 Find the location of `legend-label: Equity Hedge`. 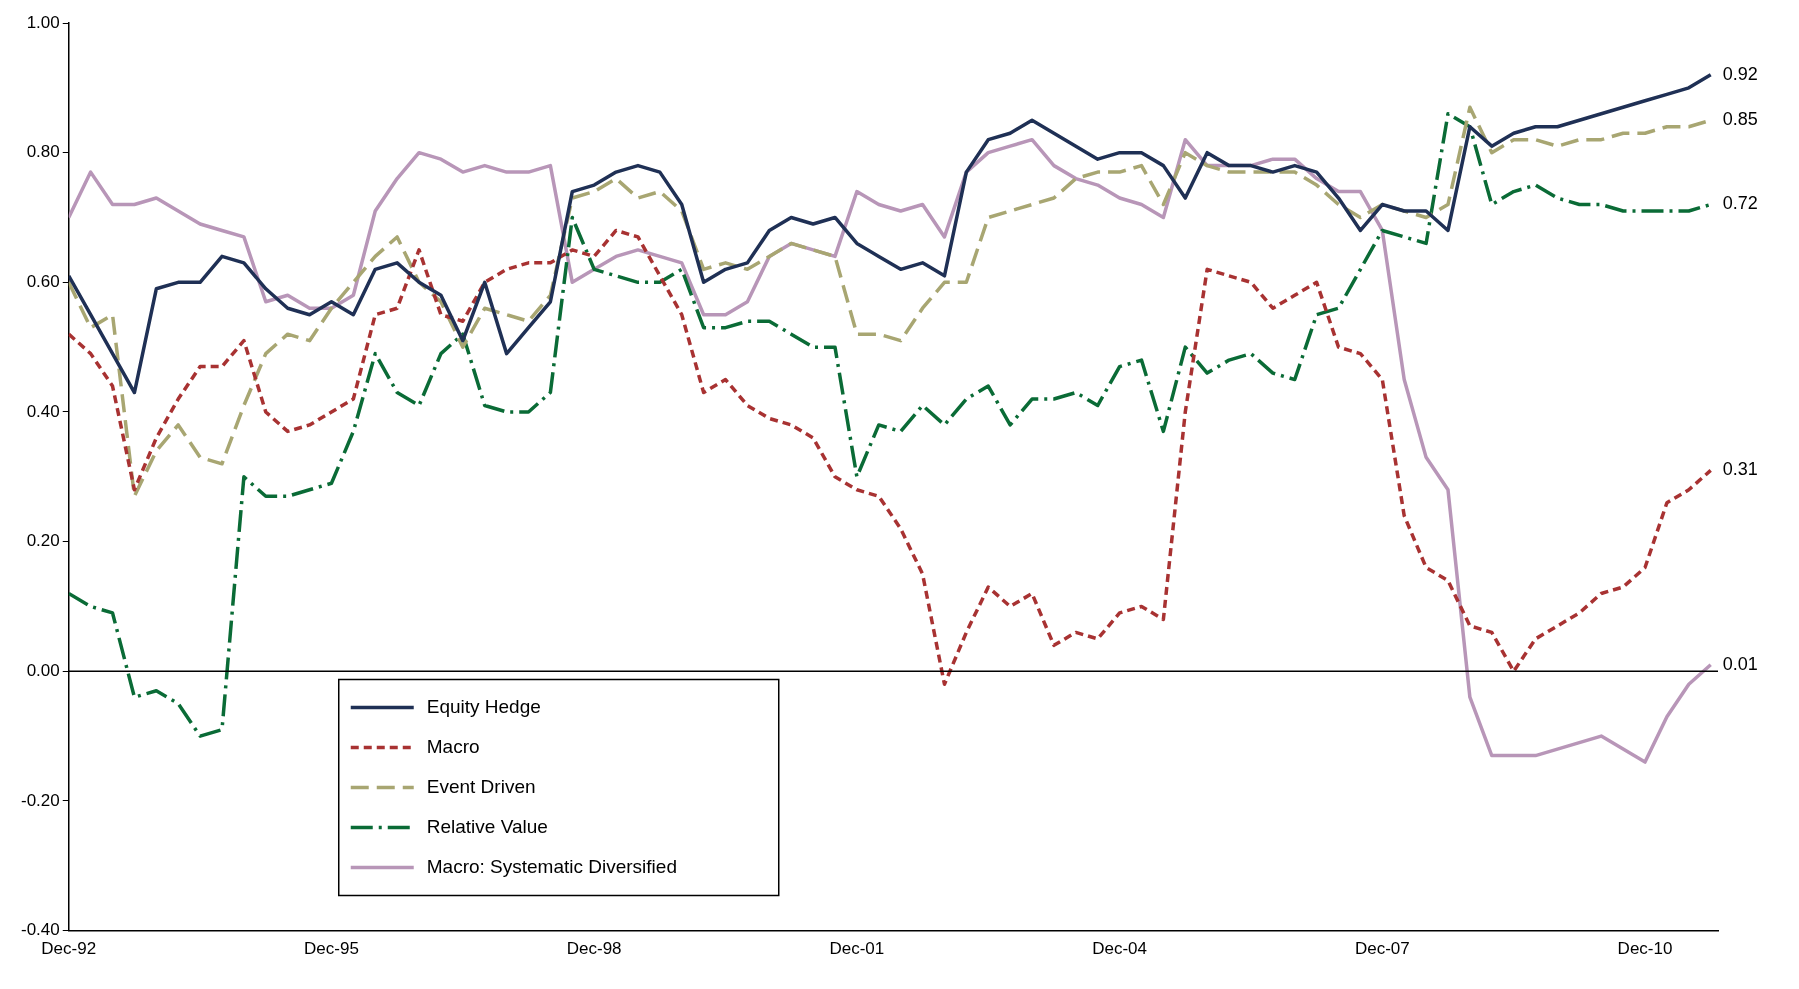

legend-label: Equity Hedge is located at coordinates (483, 706).